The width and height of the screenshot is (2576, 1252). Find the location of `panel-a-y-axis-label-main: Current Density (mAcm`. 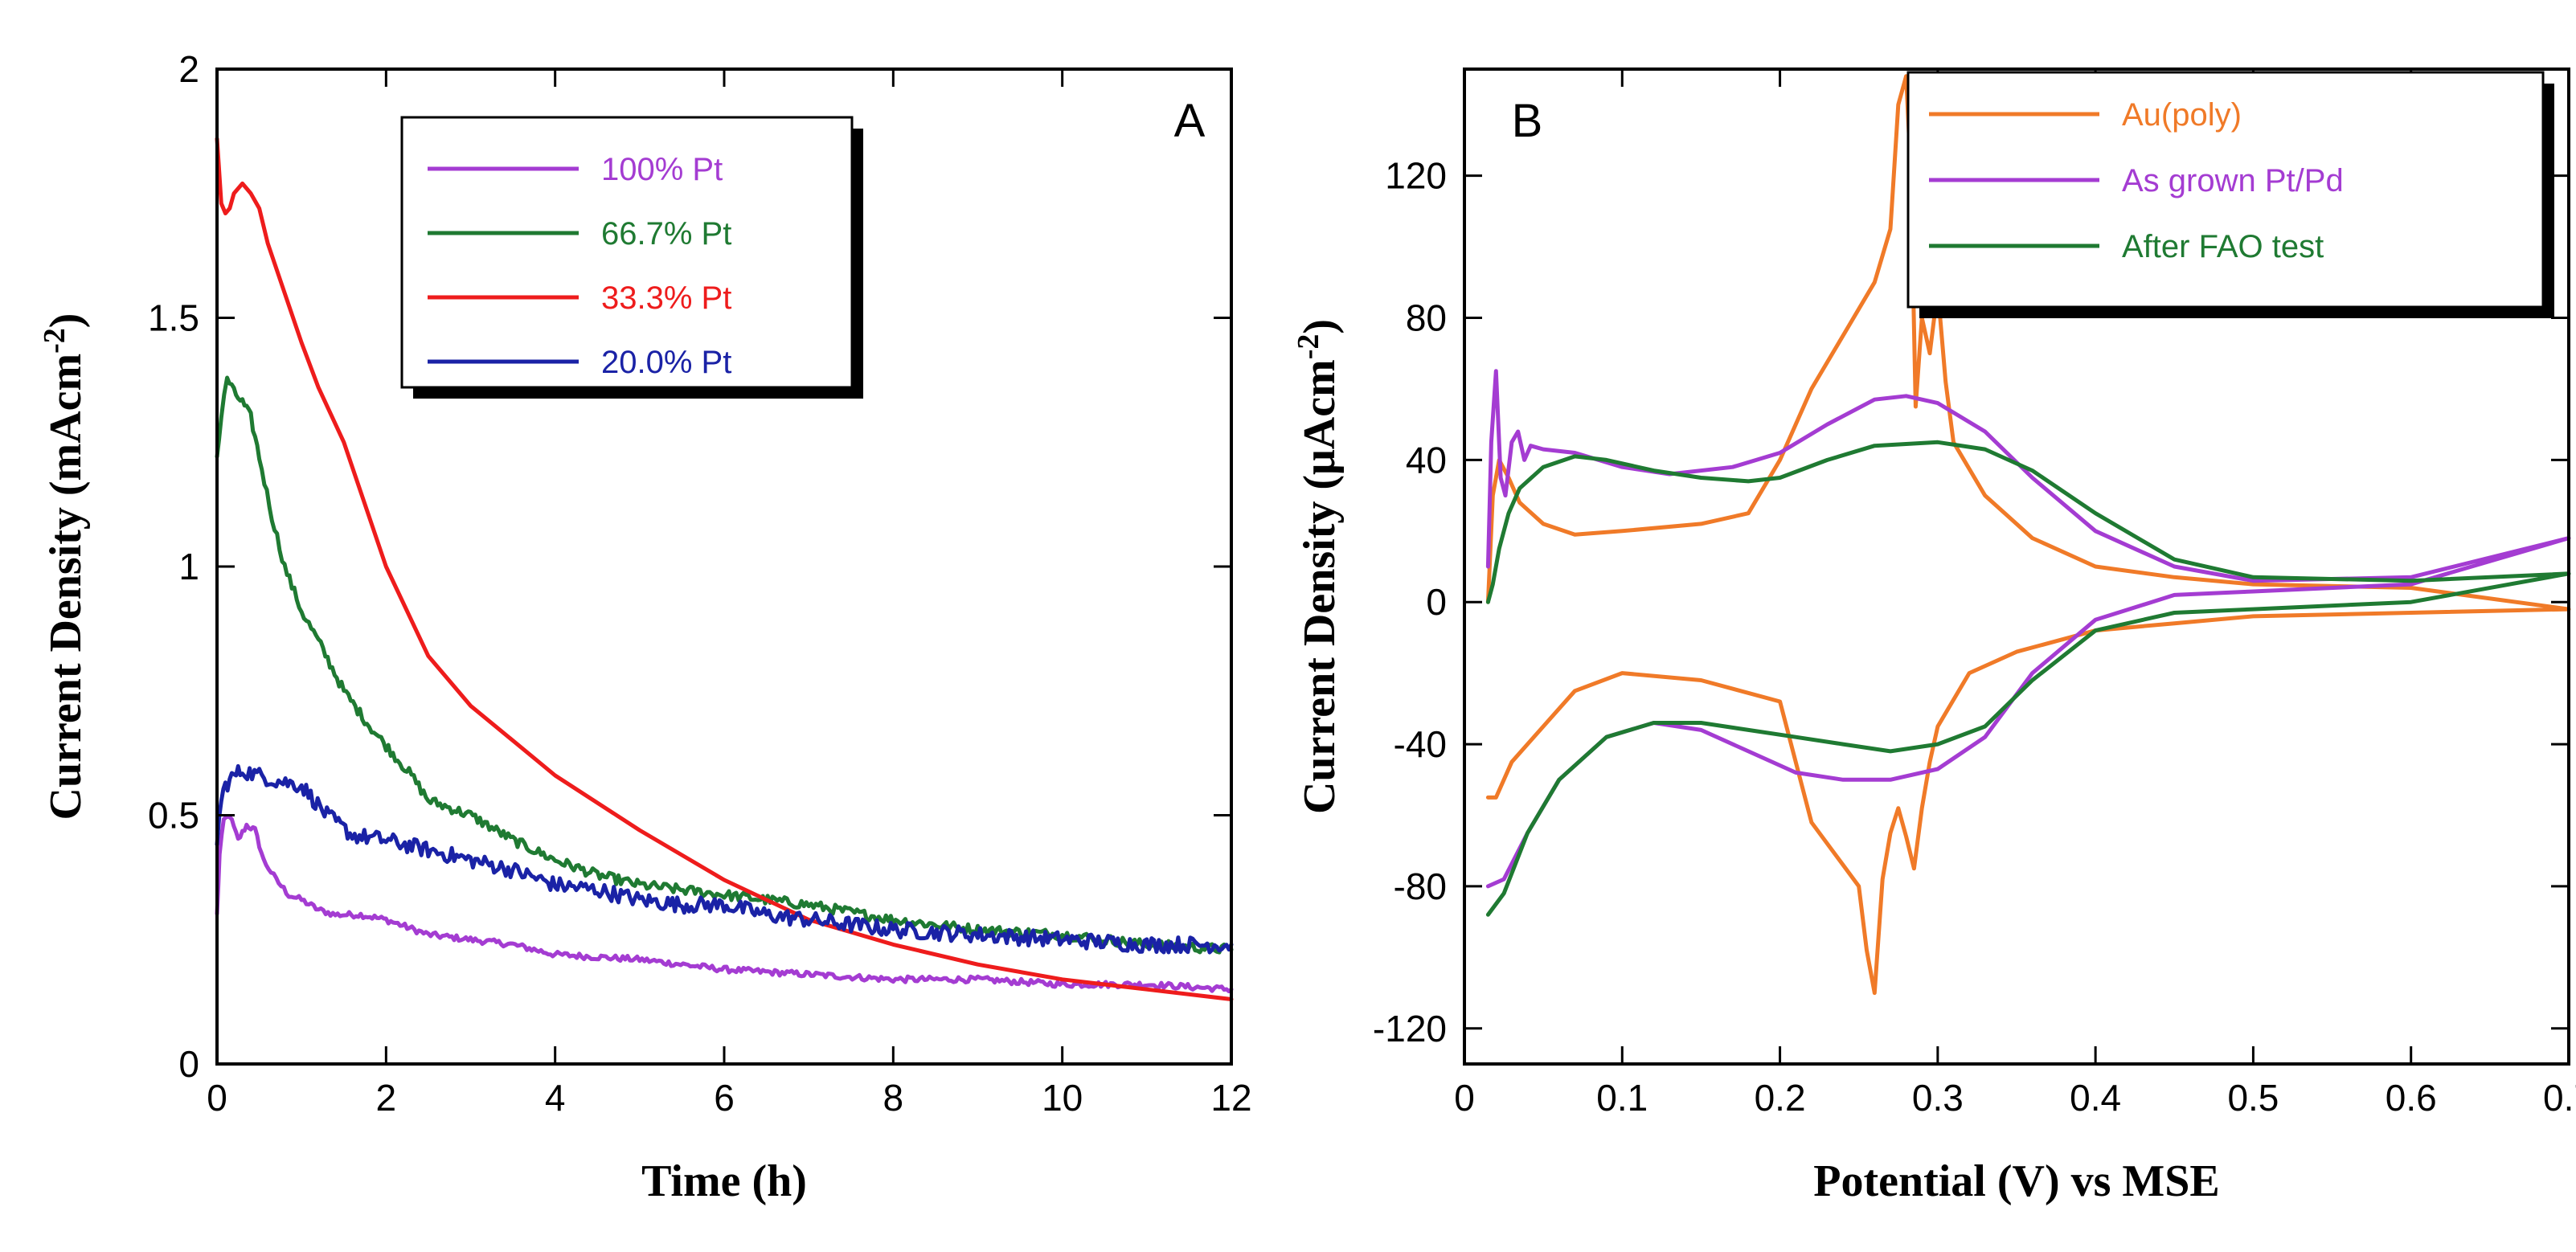

panel-a-y-axis-label-main: Current Density (mAcm is located at coordinates (66, 587).